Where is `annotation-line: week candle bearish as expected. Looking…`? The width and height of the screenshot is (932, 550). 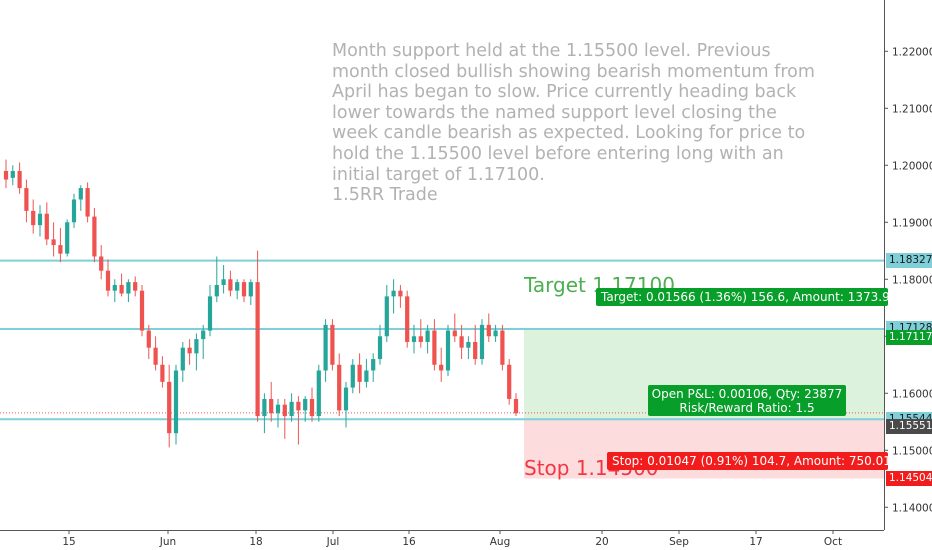 annotation-line: week candle bearish as expected. Looking… is located at coordinates (569, 133).